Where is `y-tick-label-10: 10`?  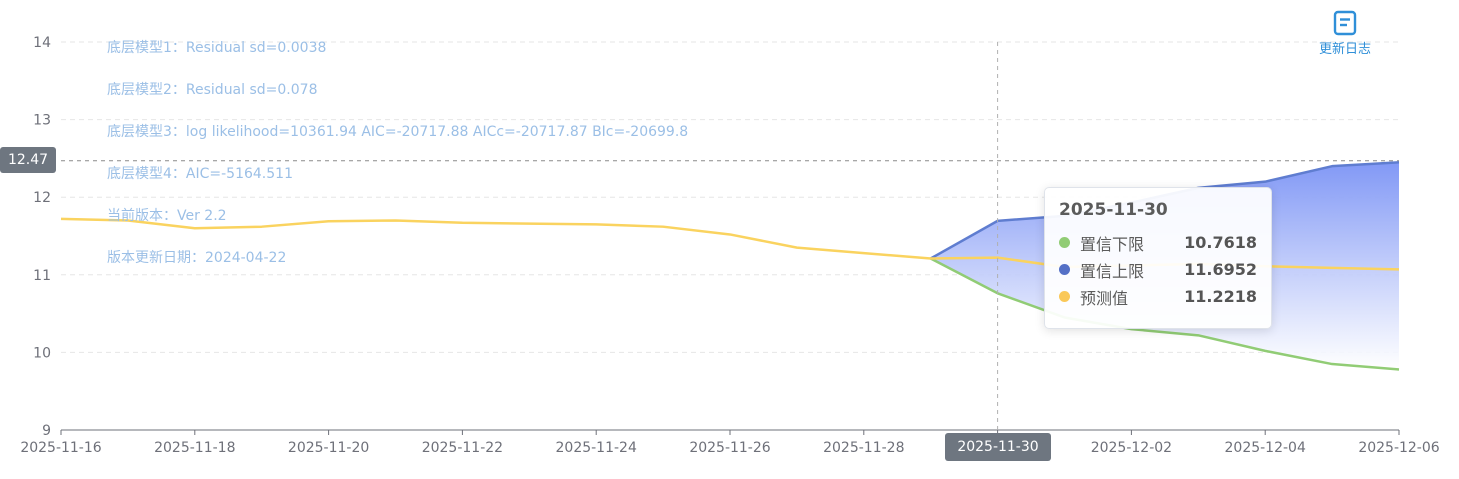
y-tick-label-10: 10 is located at coordinates (42, 353).